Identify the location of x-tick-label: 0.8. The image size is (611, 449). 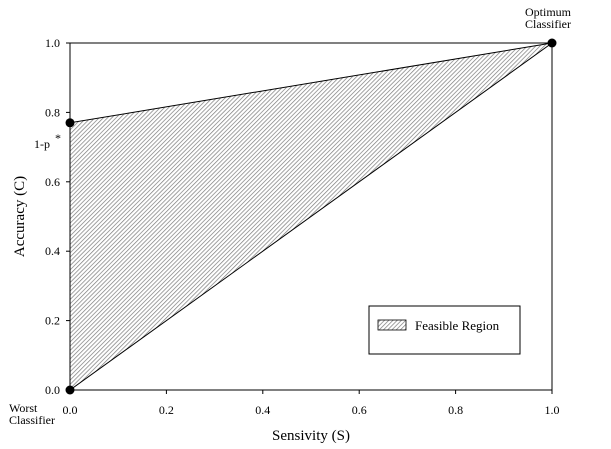
(455, 410).